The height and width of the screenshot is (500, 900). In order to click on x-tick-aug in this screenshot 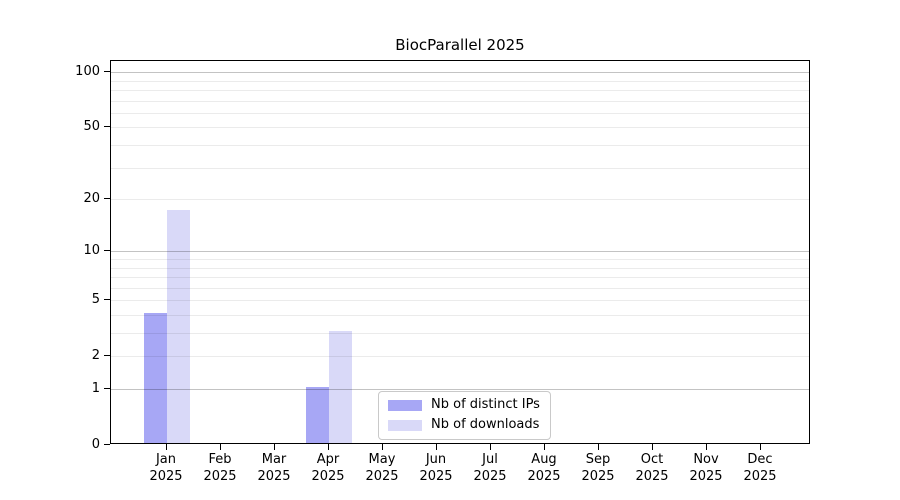, I will do `click(544, 447)`.